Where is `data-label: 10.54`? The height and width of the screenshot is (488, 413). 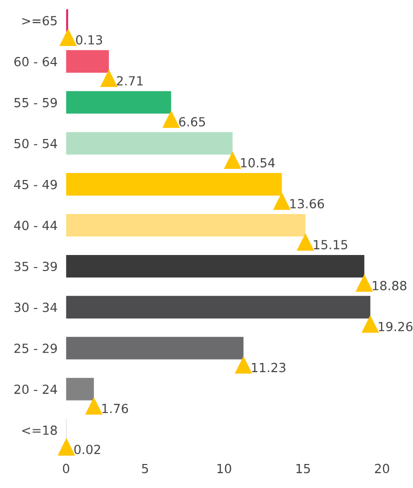 data-label: 10.54 is located at coordinates (258, 163).